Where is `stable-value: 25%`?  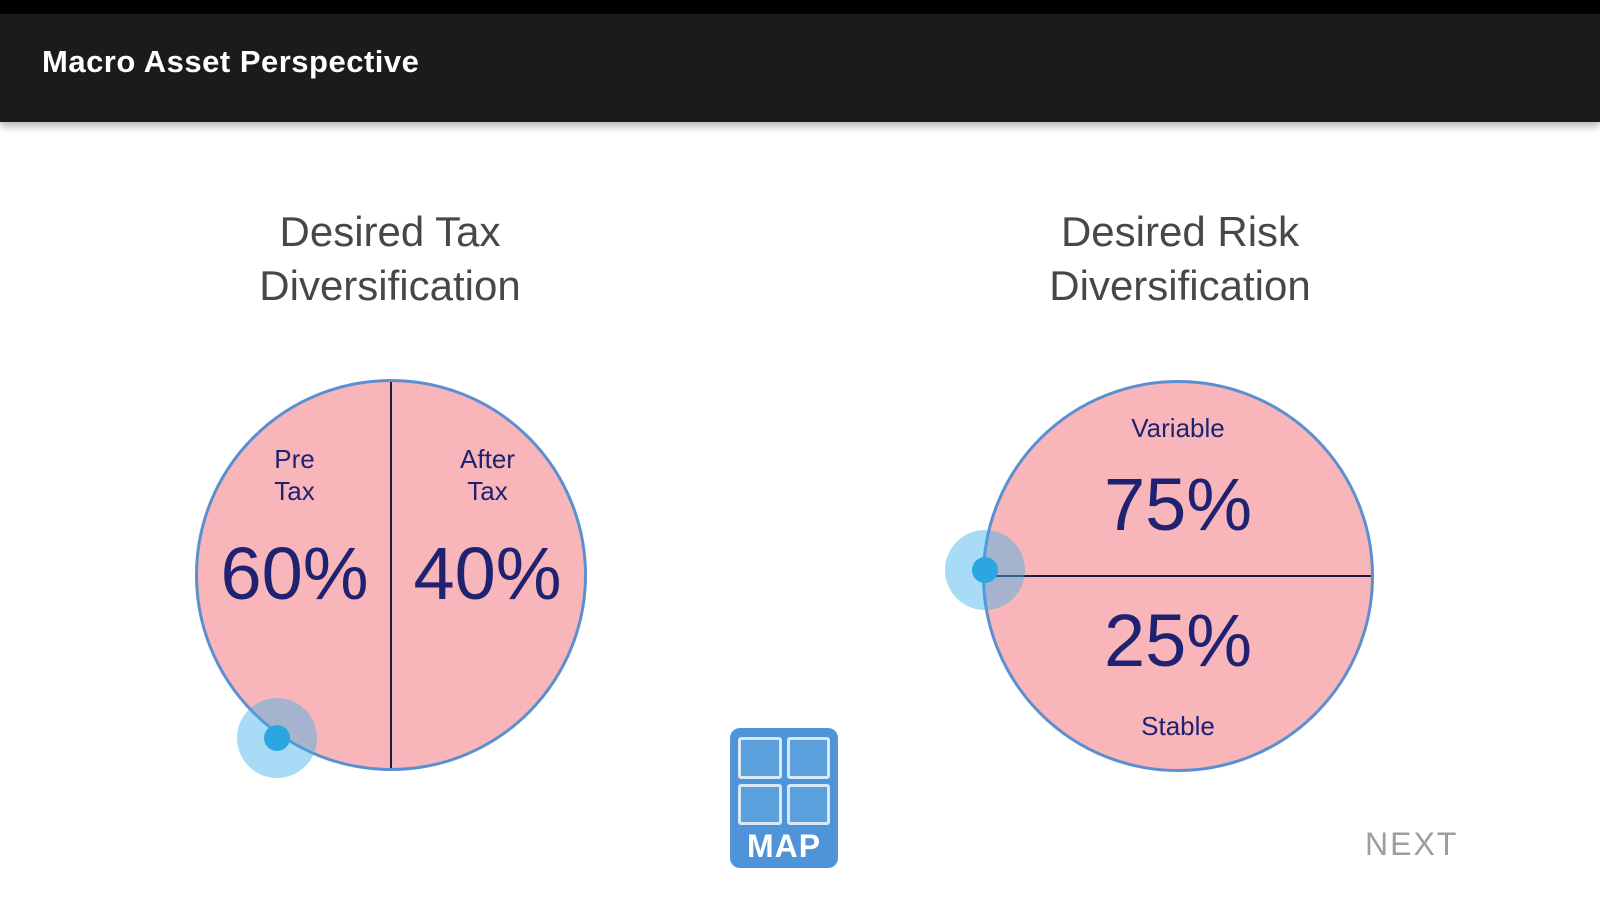 stable-value: 25% is located at coordinates (1178, 640).